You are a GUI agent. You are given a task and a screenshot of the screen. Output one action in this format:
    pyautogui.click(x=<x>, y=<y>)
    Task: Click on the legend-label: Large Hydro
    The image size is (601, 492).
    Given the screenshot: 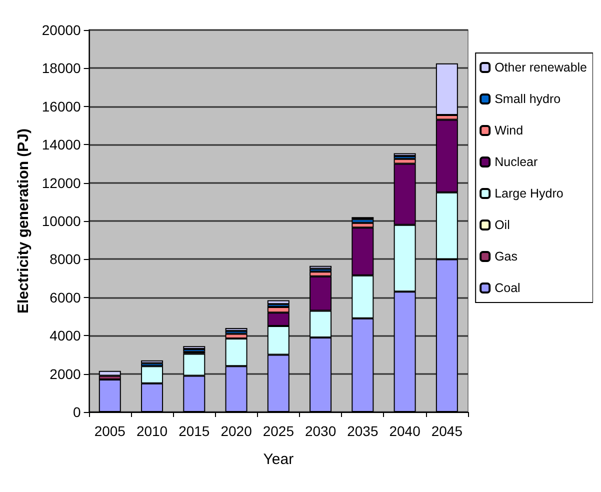 What is the action you would take?
    pyautogui.click(x=529, y=193)
    